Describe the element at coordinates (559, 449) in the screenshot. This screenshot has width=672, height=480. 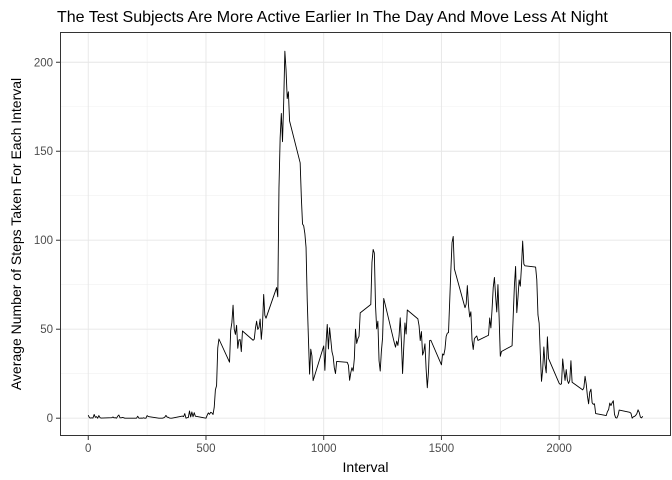
I see `x-tick-label: 2000` at that location.